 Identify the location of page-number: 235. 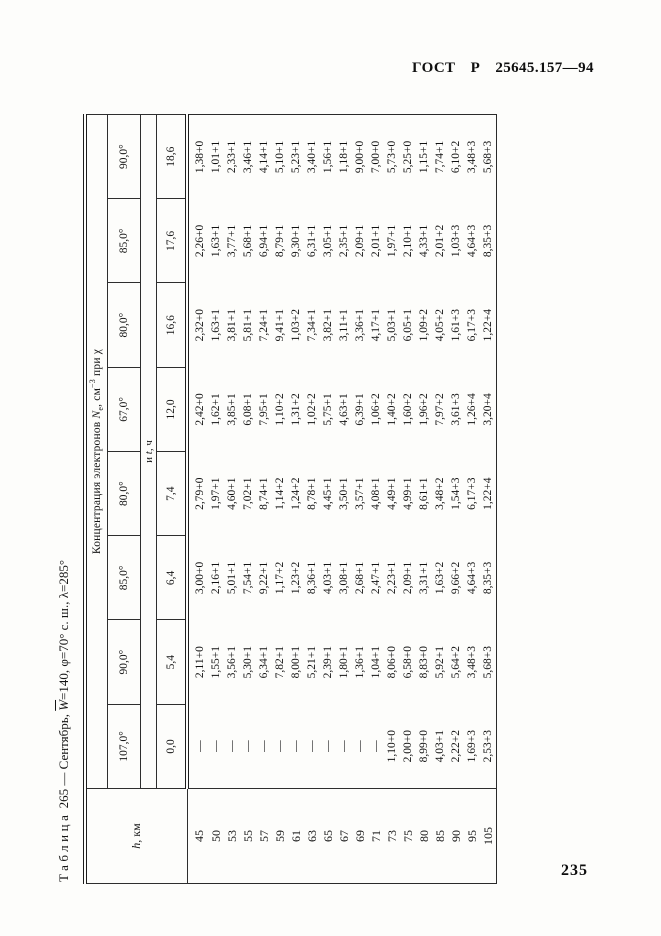
(574, 870).